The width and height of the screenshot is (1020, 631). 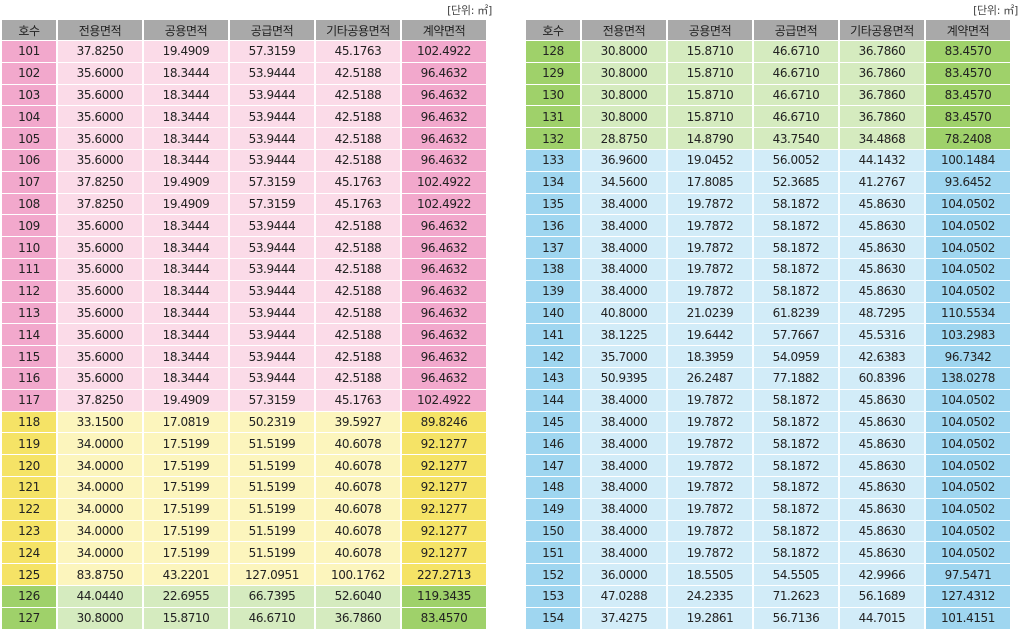 What do you see at coordinates (244, 247) in the screenshot?
I see `table-row: 110 35.6000 18.3444 53.9444 42.5188 96.4632` at bounding box center [244, 247].